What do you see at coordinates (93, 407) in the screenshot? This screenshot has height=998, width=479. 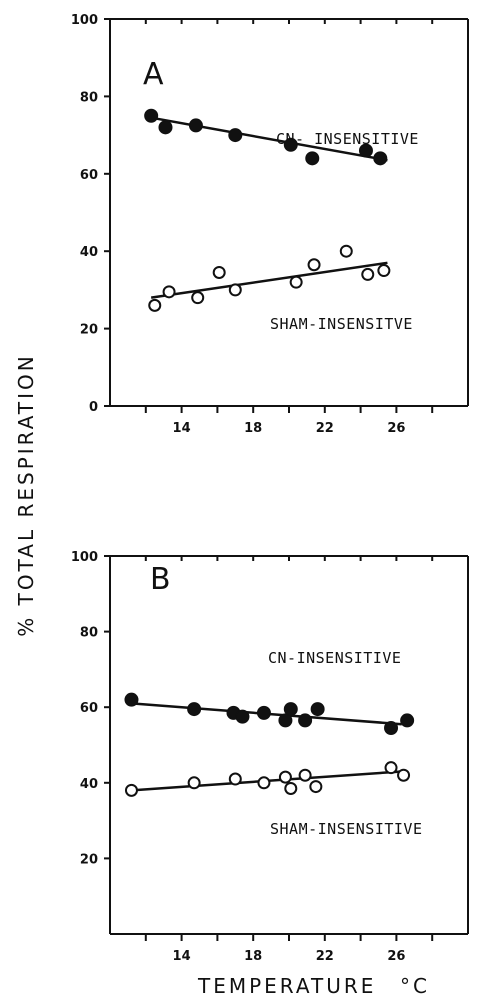 I see `y-tick-label: 0` at bounding box center [93, 407].